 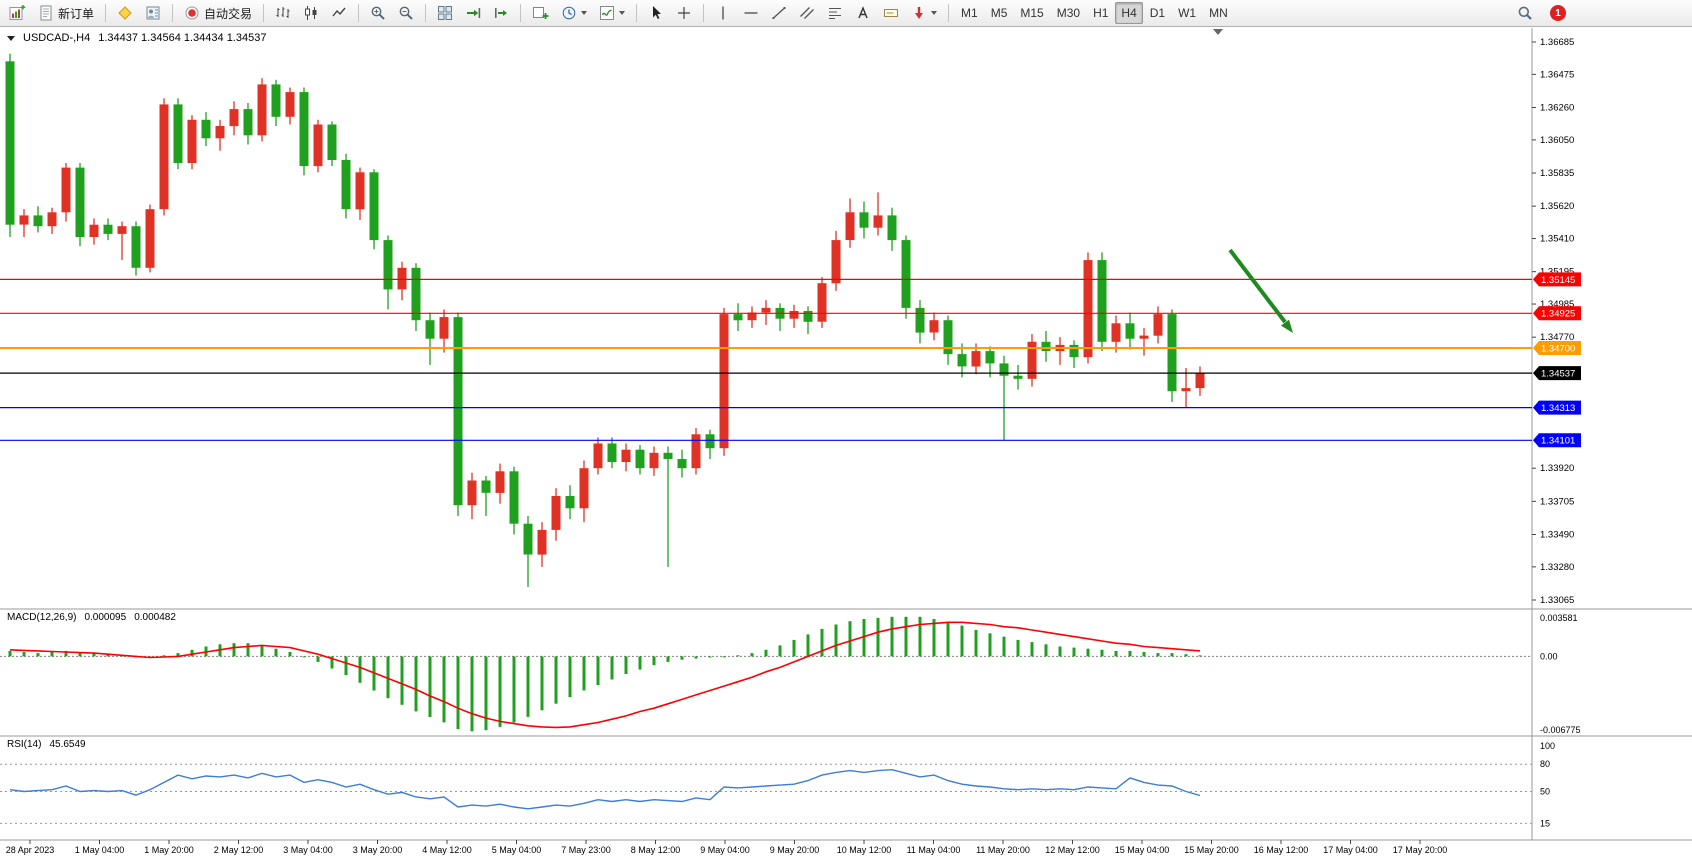 What do you see at coordinates (445, 13) in the screenshot?
I see `tile-windows-button` at bounding box center [445, 13].